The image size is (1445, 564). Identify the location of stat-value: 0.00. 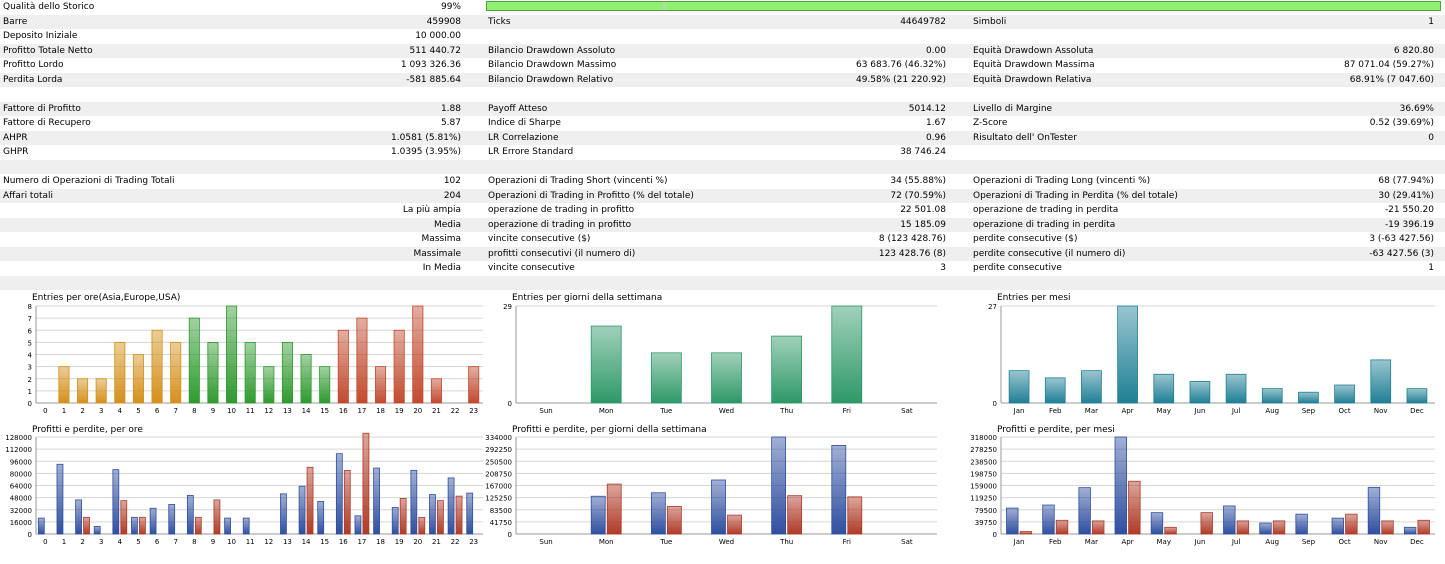
(935, 50).